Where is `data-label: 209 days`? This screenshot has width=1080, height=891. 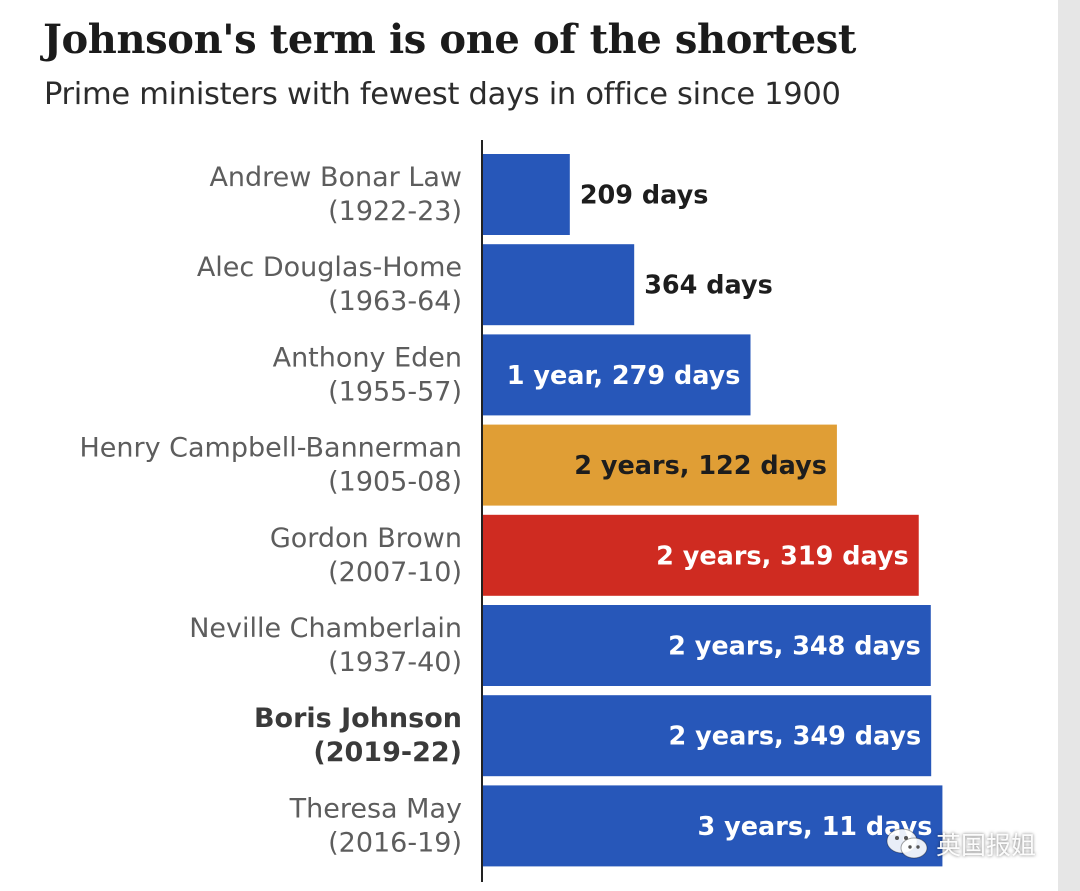
data-label: 209 days is located at coordinates (644, 196).